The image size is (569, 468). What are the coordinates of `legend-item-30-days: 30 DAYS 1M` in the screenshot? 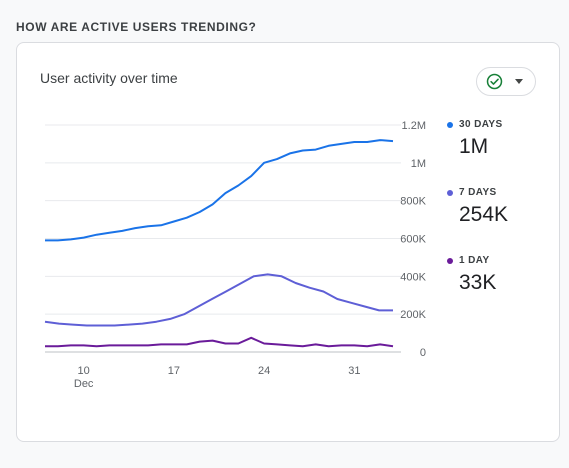 It's located at (475, 139).